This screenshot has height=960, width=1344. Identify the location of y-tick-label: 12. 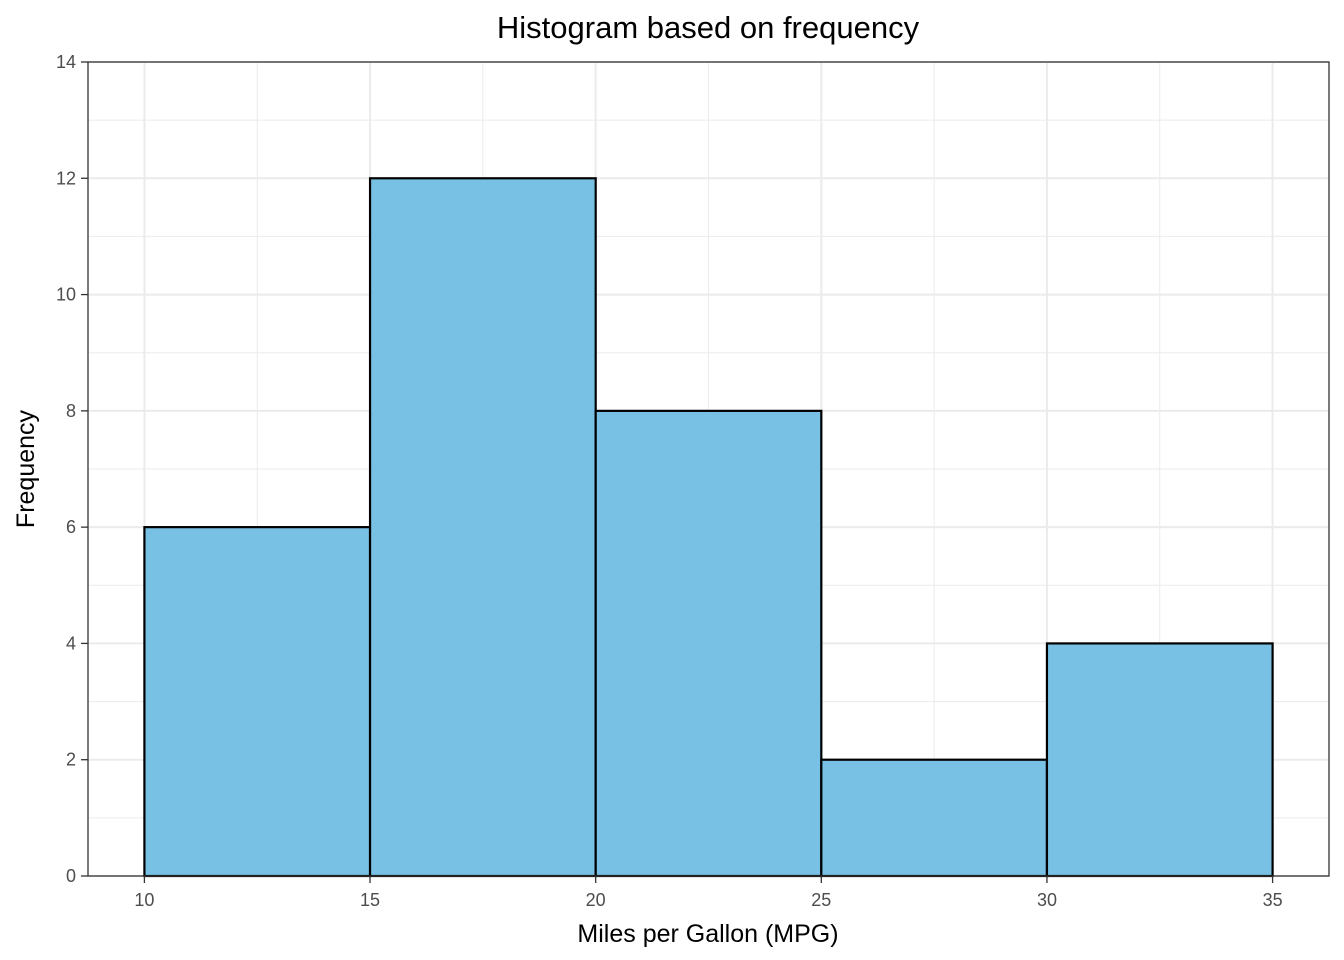
(66, 178).